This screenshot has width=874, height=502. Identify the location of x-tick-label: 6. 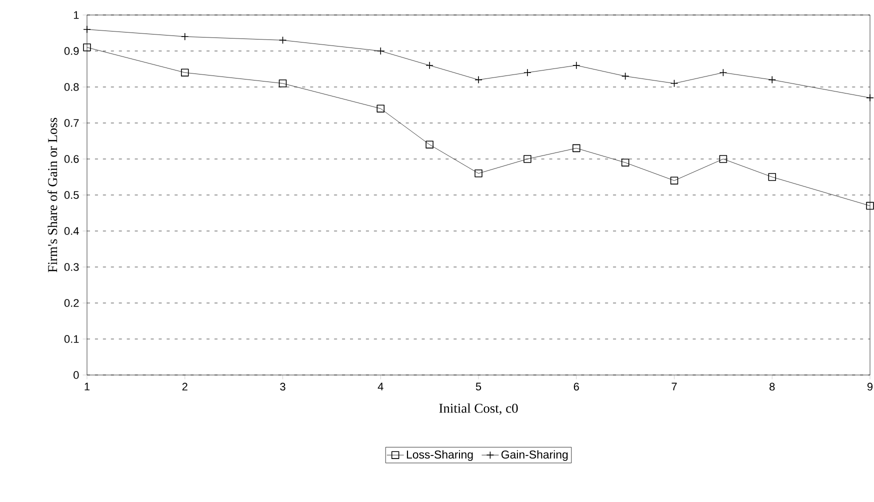
(576, 386).